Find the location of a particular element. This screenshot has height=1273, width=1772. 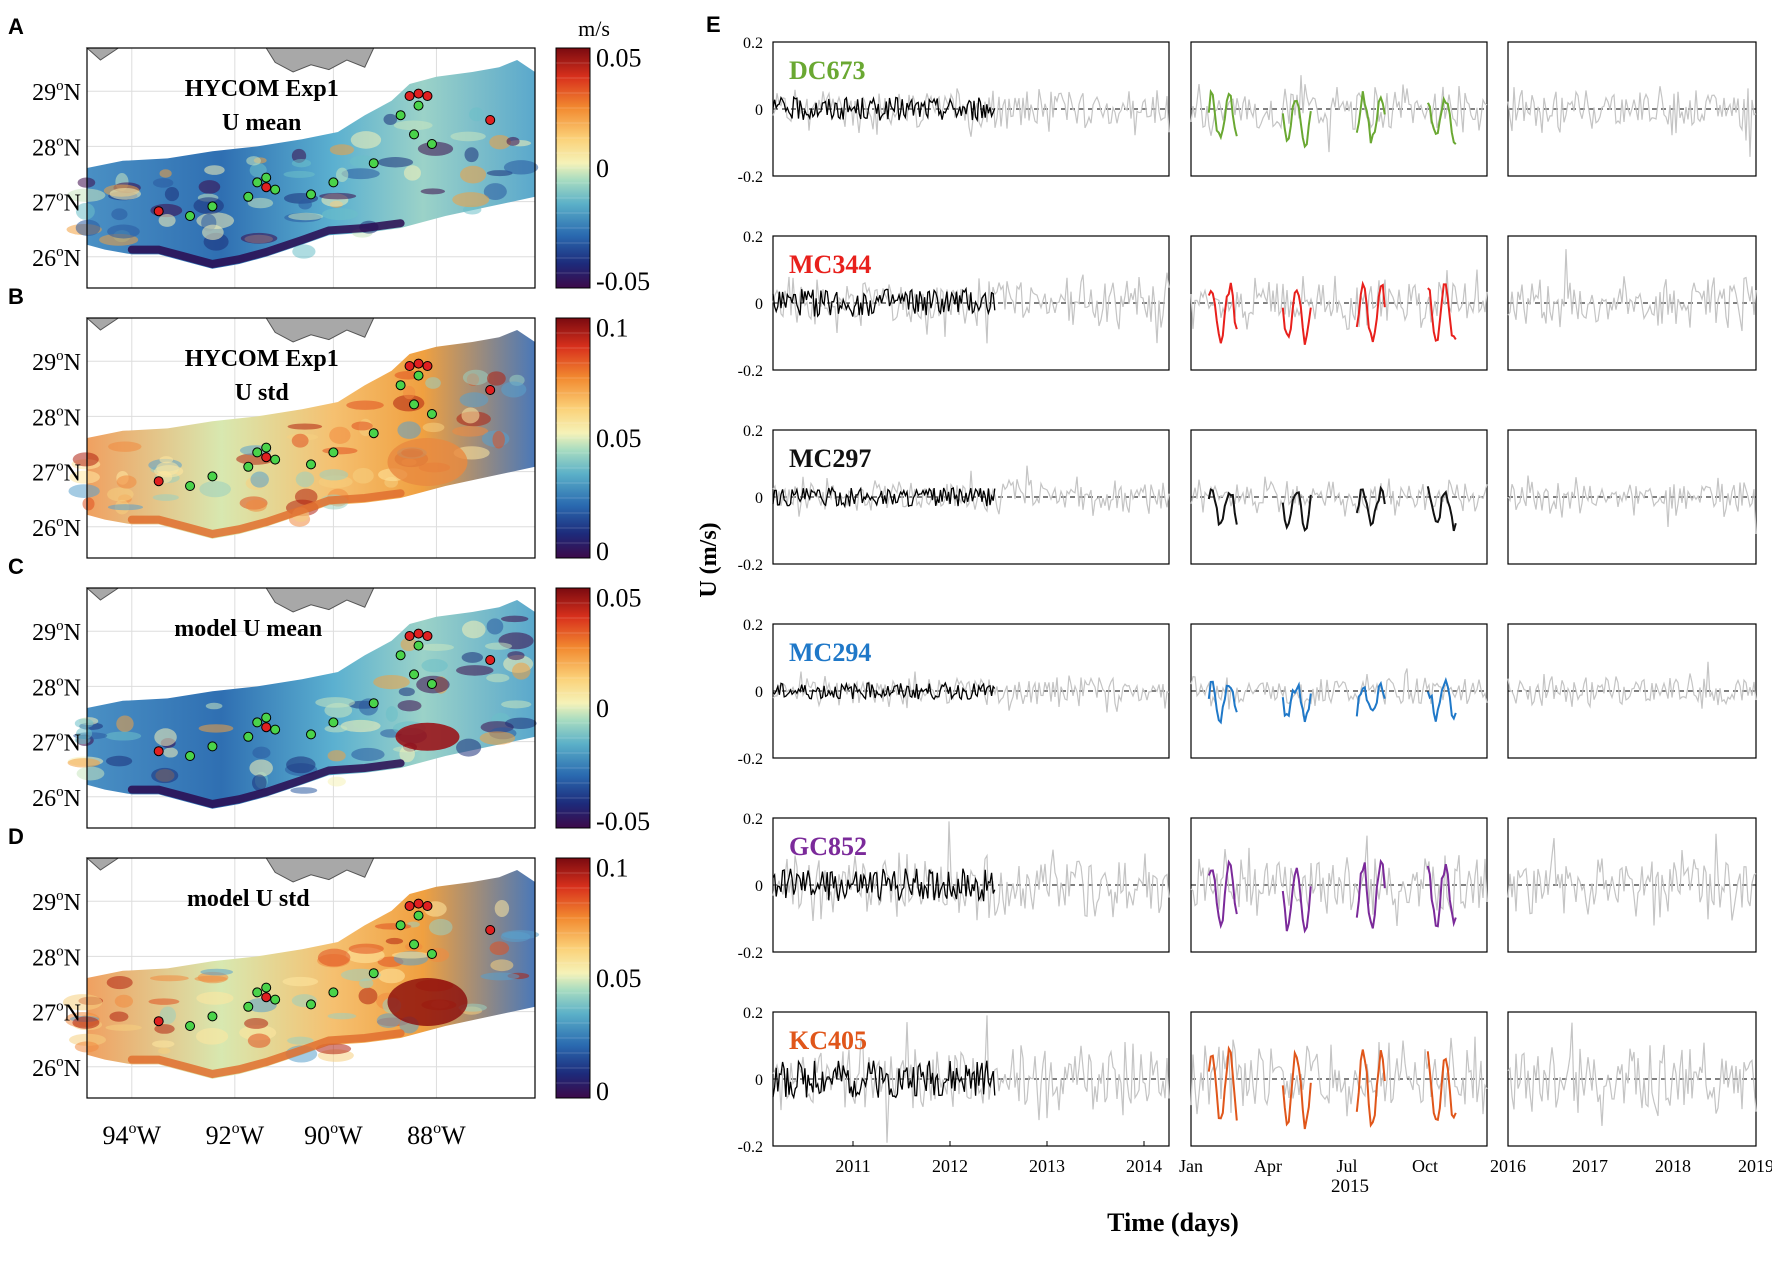

station-label: KC405 is located at coordinates (828, 1040).